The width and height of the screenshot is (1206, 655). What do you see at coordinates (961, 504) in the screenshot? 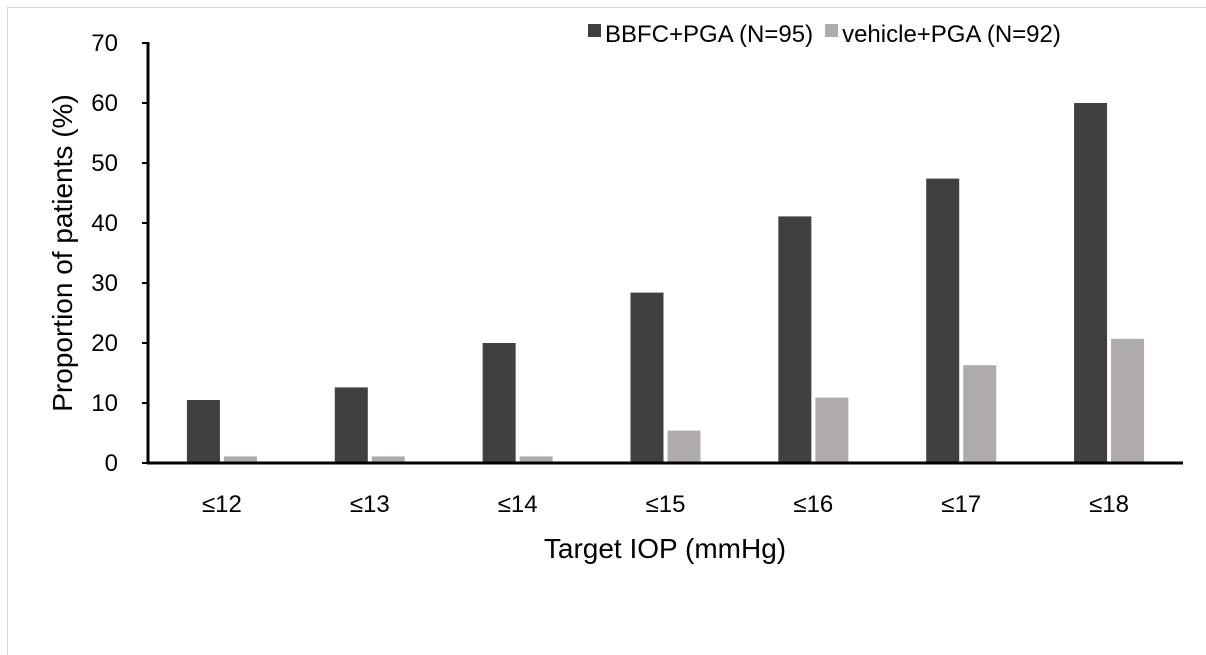
I see `x-tick-label: ≤17` at bounding box center [961, 504].